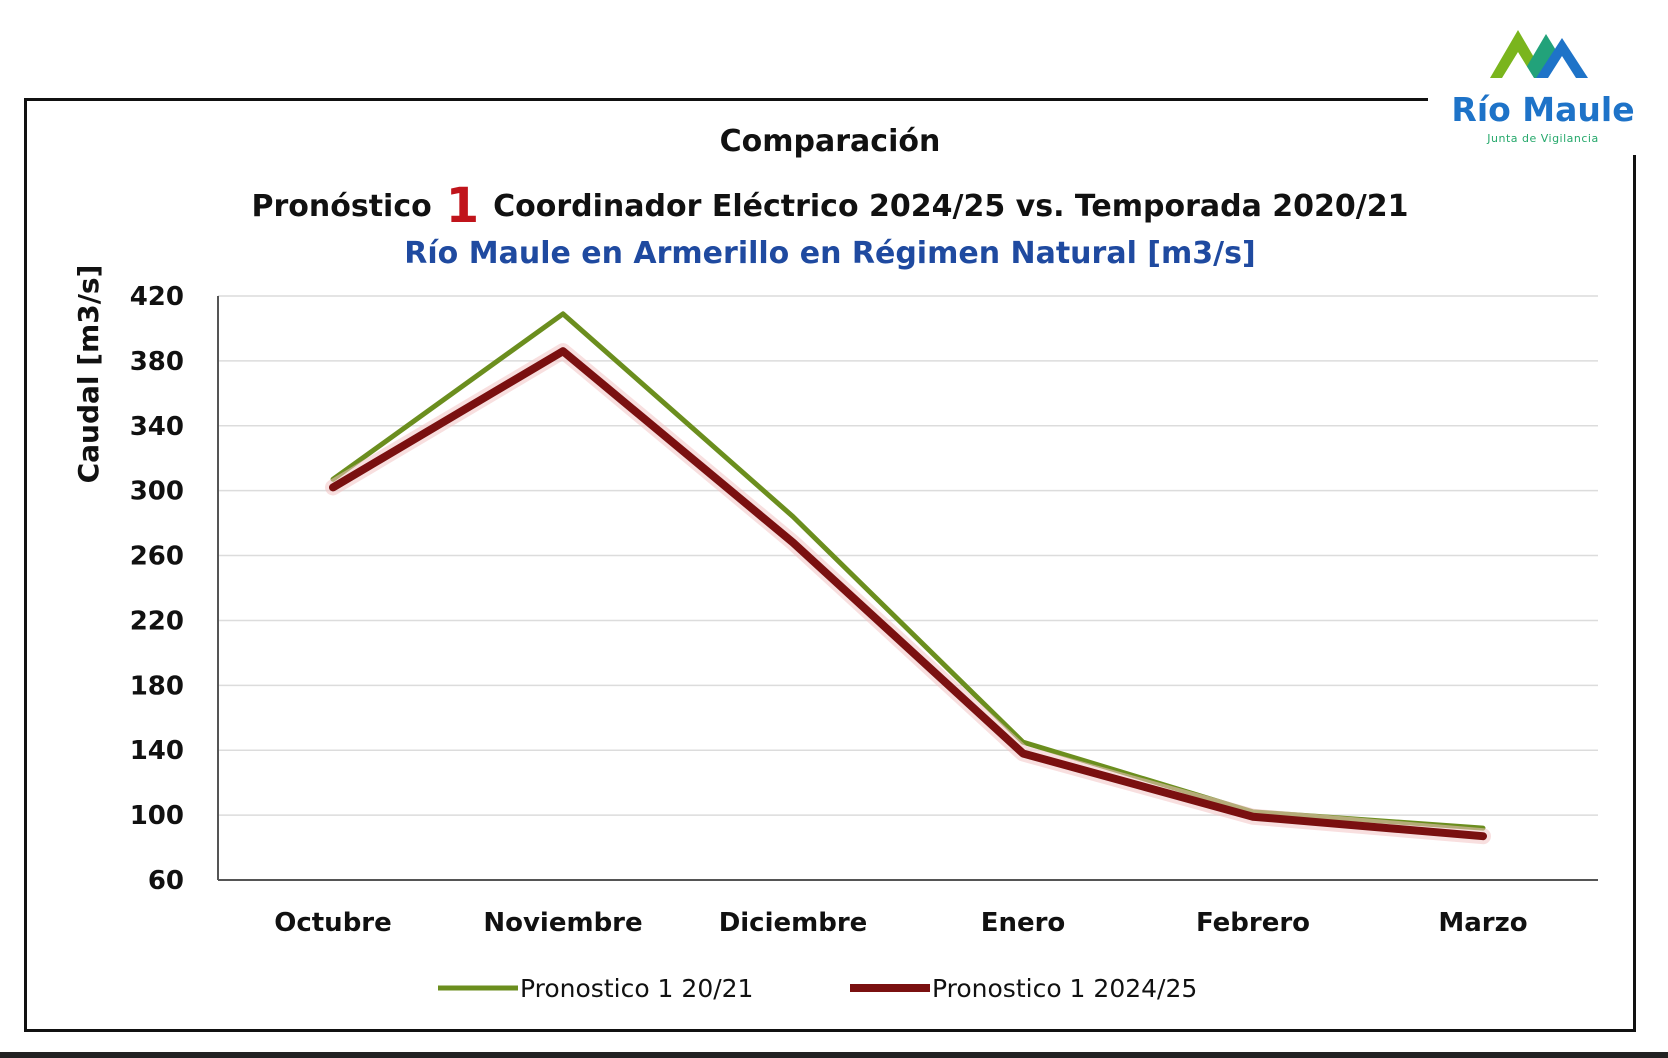 Image resolution: width=1668 pixels, height=1058 pixels. Describe the element at coordinates (1543, 109) in the screenshot. I see `logo-title: Río Maule` at that location.